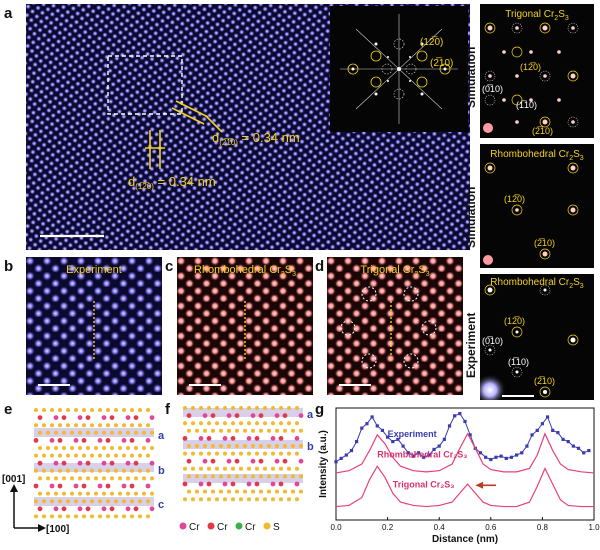 Image resolution: width=600 pixels, height=550 pixels. What do you see at coordinates (320, 266) in the screenshot?
I see `panel-label-d: d` at bounding box center [320, 266].